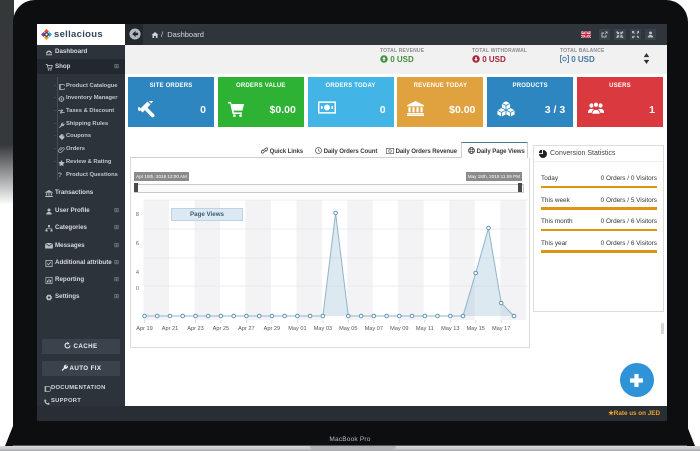  I want to click on svg-text: May 13, so click(450, 329).